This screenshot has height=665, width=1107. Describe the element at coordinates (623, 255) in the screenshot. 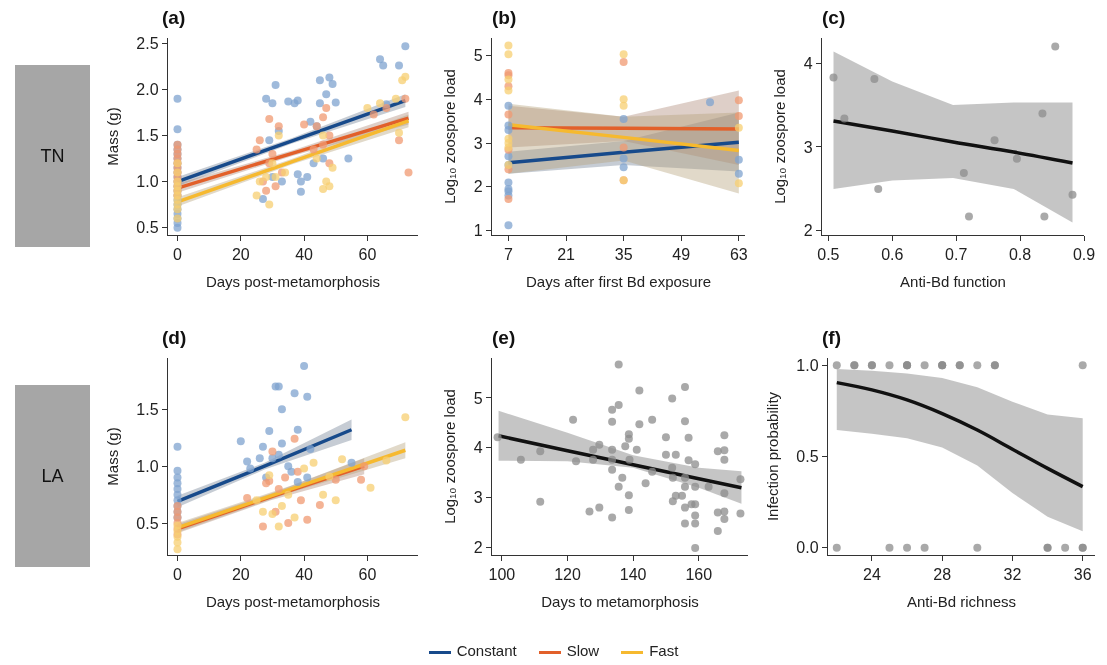

I see `x-tick-label: 35` at that location.